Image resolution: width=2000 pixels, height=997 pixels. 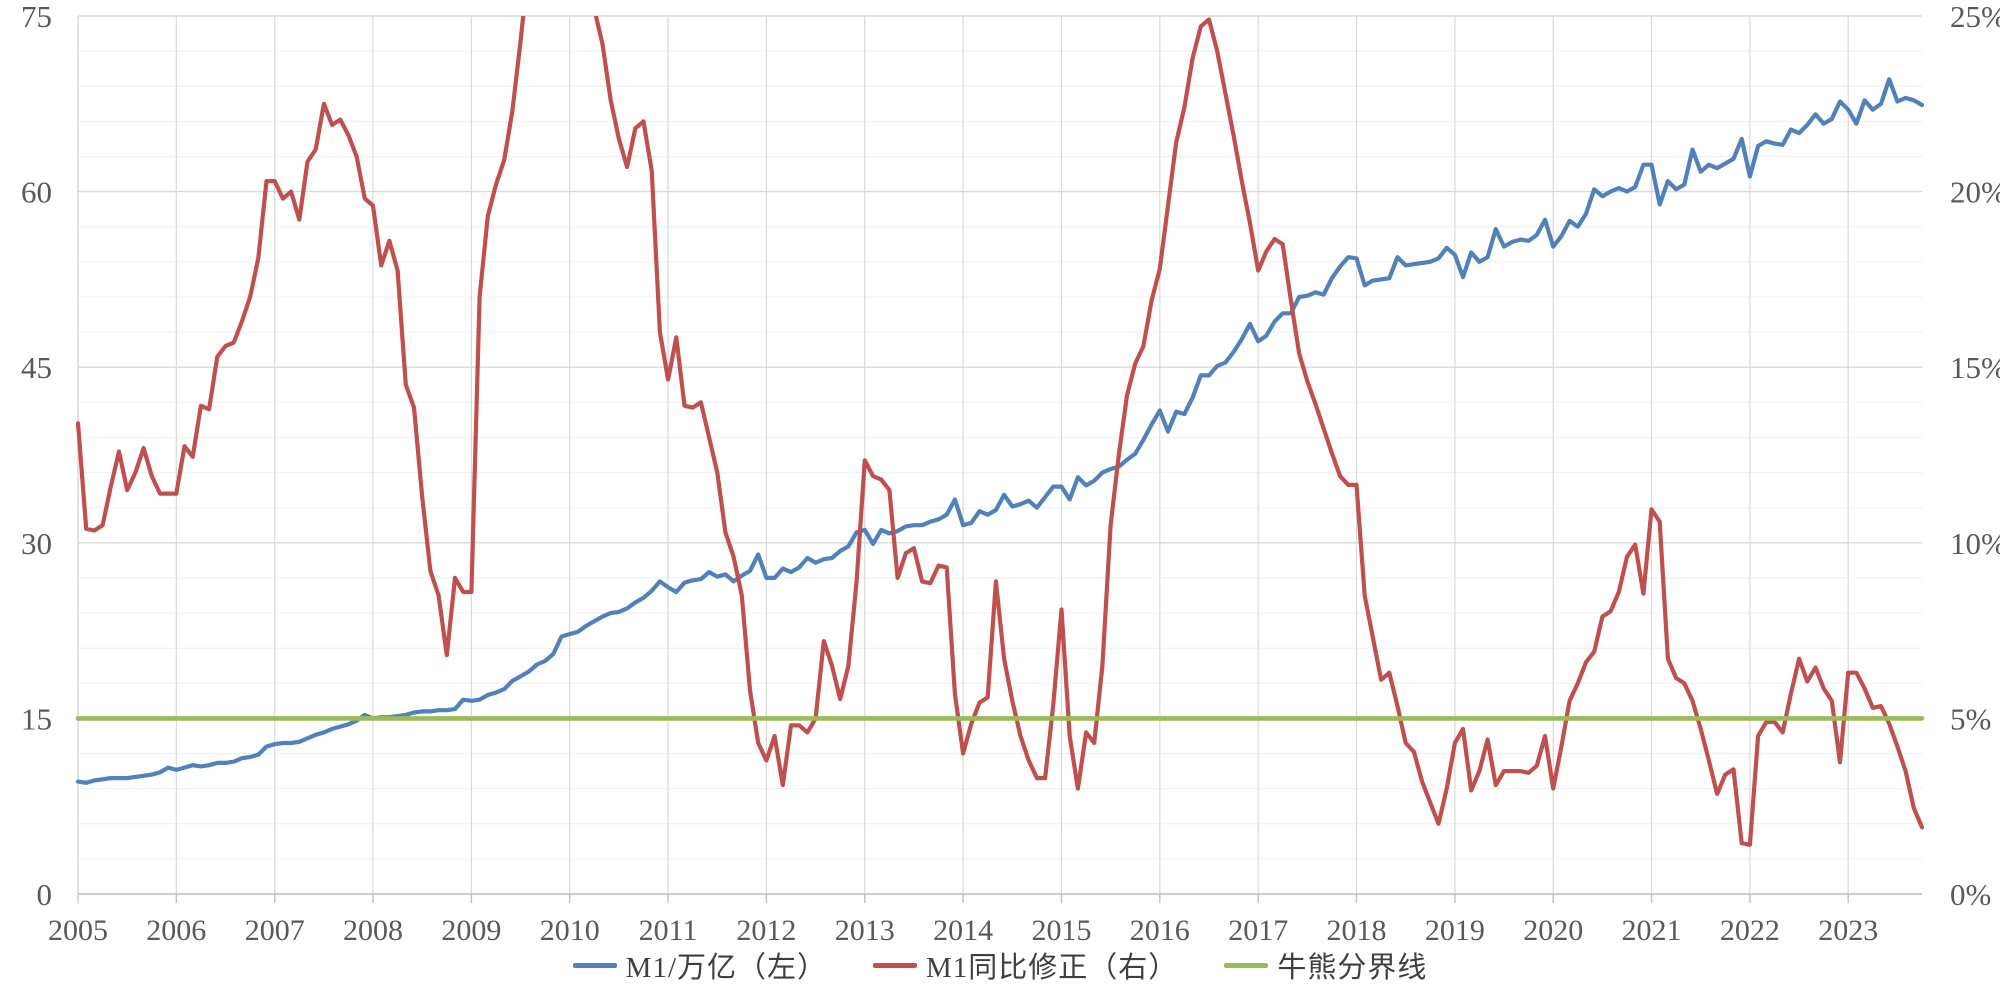 What do you see at coordinates (36, 192) in the screenshot?
I see `y-axis-left-label: 60` at bounding box center [36, 192].